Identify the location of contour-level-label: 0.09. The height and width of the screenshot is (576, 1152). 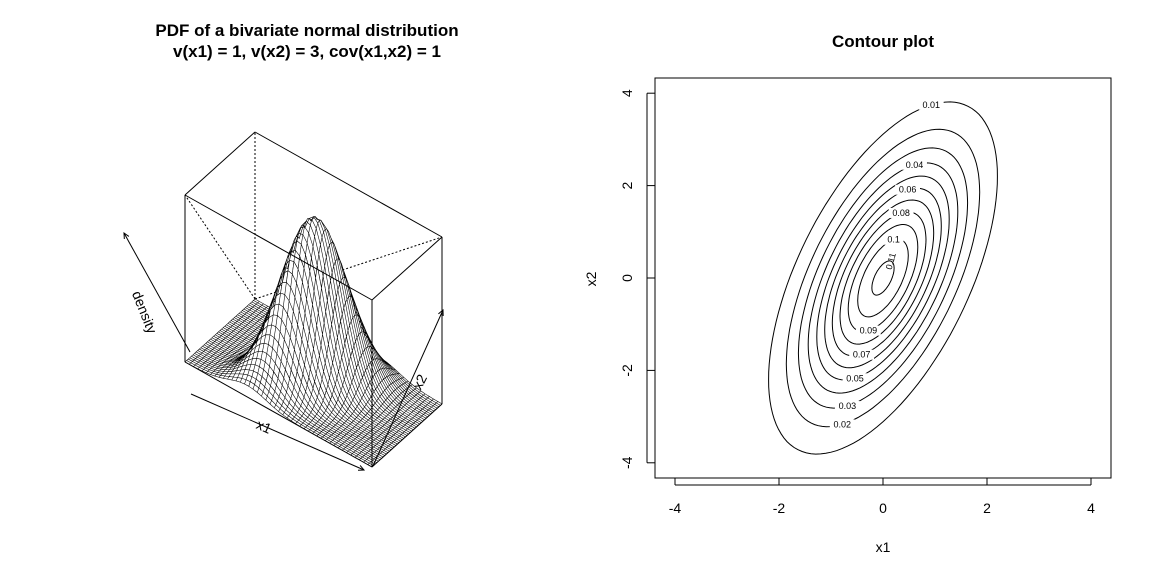
(869, 331).